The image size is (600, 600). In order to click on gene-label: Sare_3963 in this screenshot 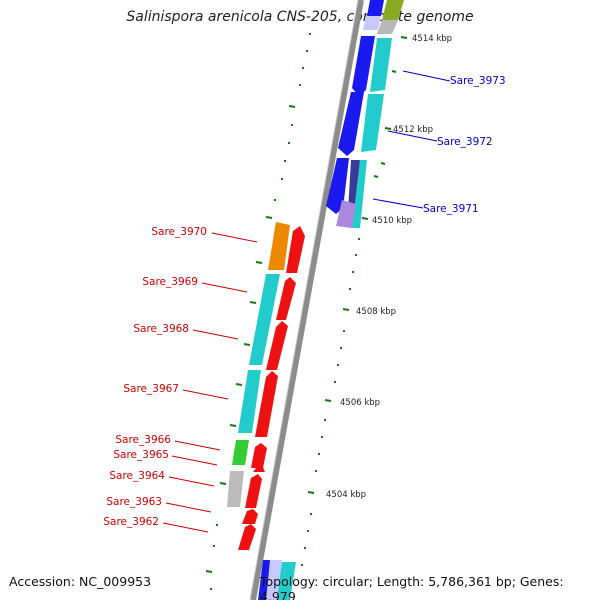, I will do `click(134, 502)`.